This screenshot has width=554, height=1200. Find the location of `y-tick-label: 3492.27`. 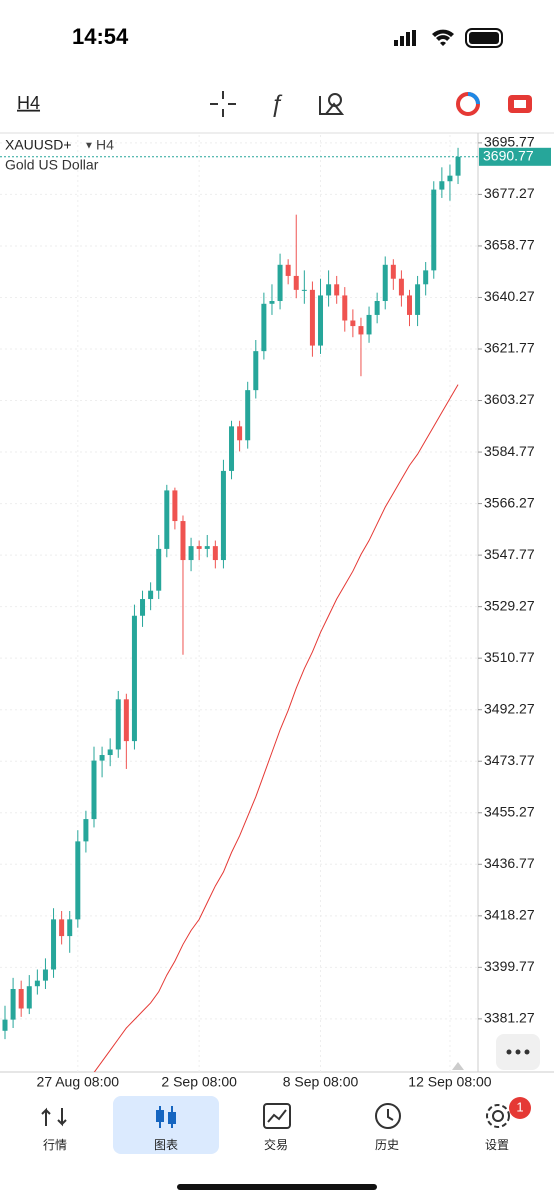

y-tick-label: 3492.27 is located at coordinates (509, 708).